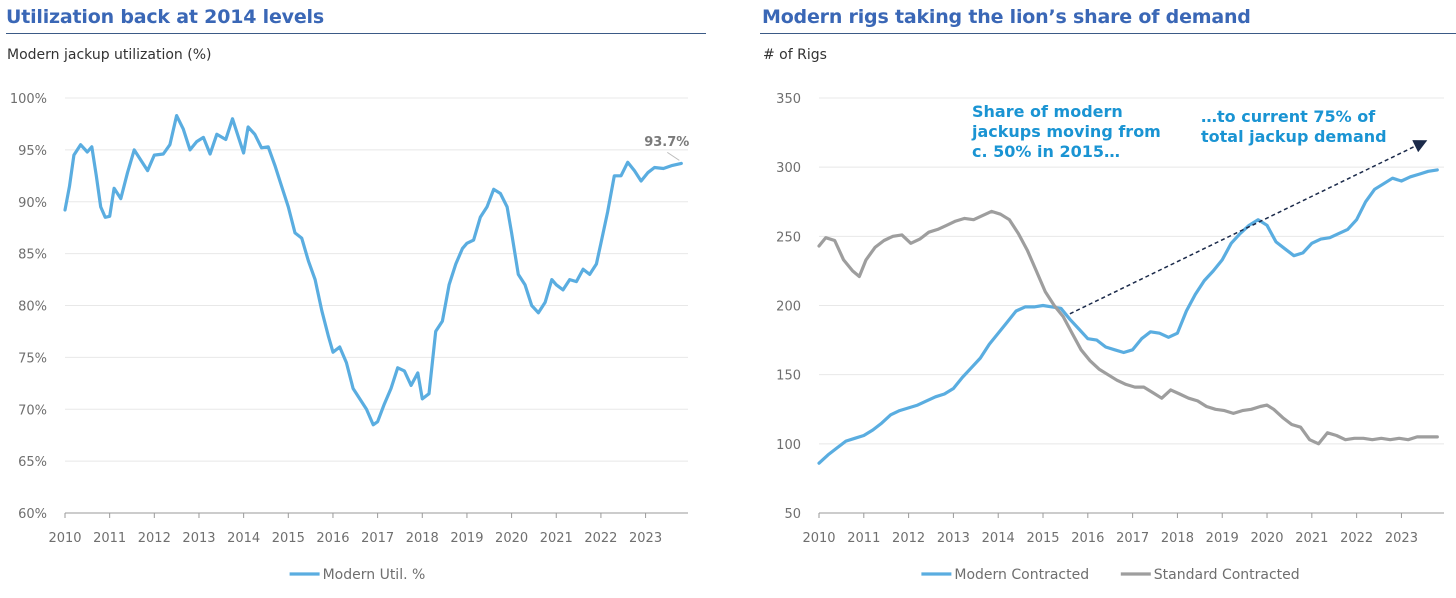  What do you see at coordinates (165, 17) in the screenshot?
I see `left-chart-title: Utilization back at 2014 levels` at bounding box center [165, 17].